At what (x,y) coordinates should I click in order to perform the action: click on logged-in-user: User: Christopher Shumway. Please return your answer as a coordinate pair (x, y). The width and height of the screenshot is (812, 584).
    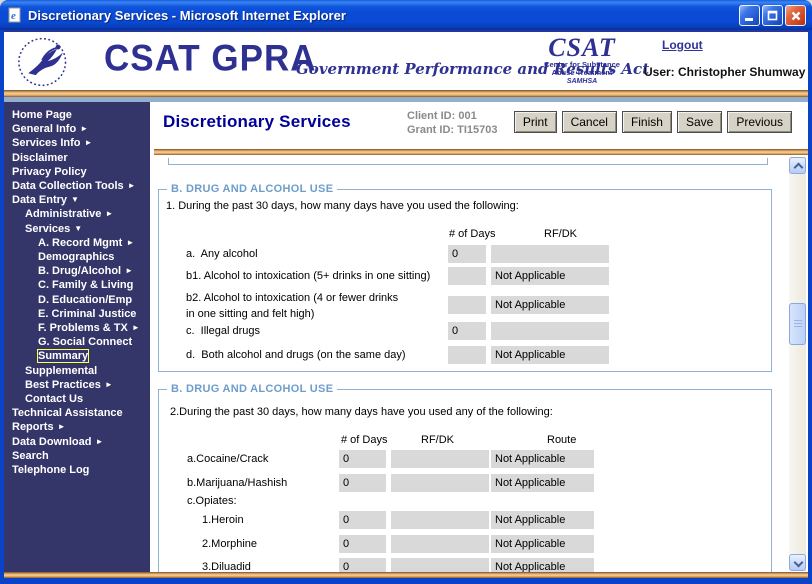
    Looking at the image, I should click on (725, 72).